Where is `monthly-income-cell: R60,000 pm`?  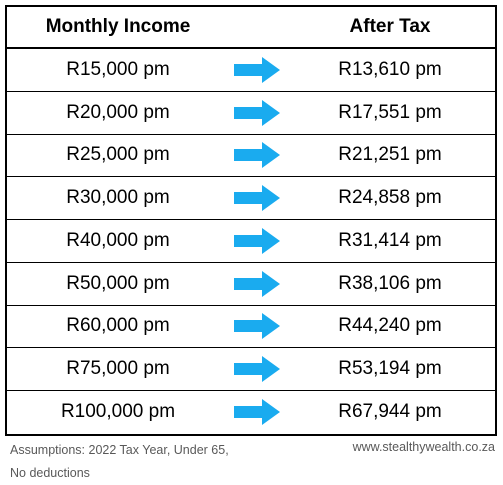 monthly-income-cell: R60,000 pm is located at coordinates (118, 326).